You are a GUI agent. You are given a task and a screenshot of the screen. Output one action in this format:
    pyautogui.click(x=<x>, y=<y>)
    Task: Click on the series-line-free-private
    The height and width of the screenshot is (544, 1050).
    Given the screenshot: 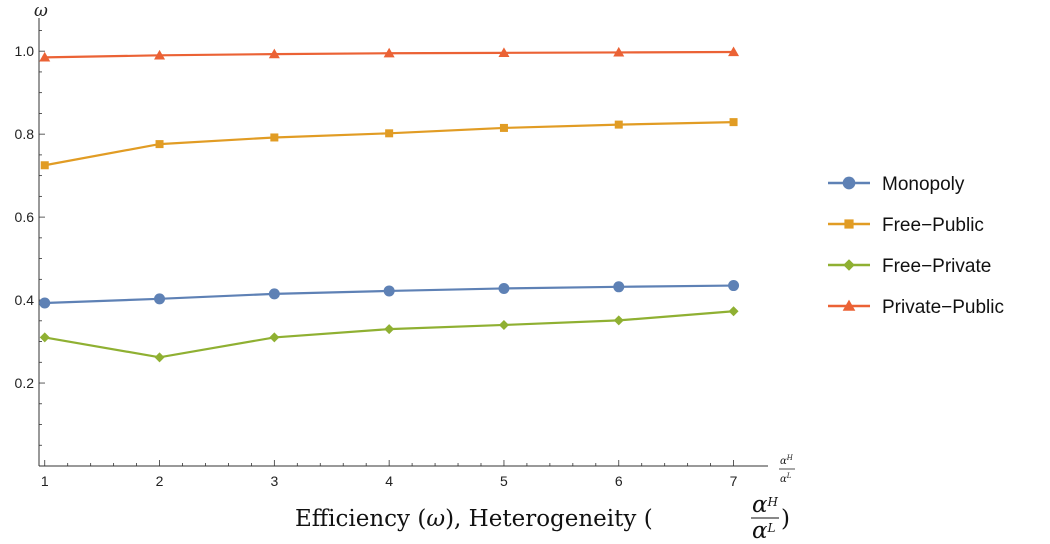 What is the action you would take?
    pyautogui.click(x=389, y=334)
    